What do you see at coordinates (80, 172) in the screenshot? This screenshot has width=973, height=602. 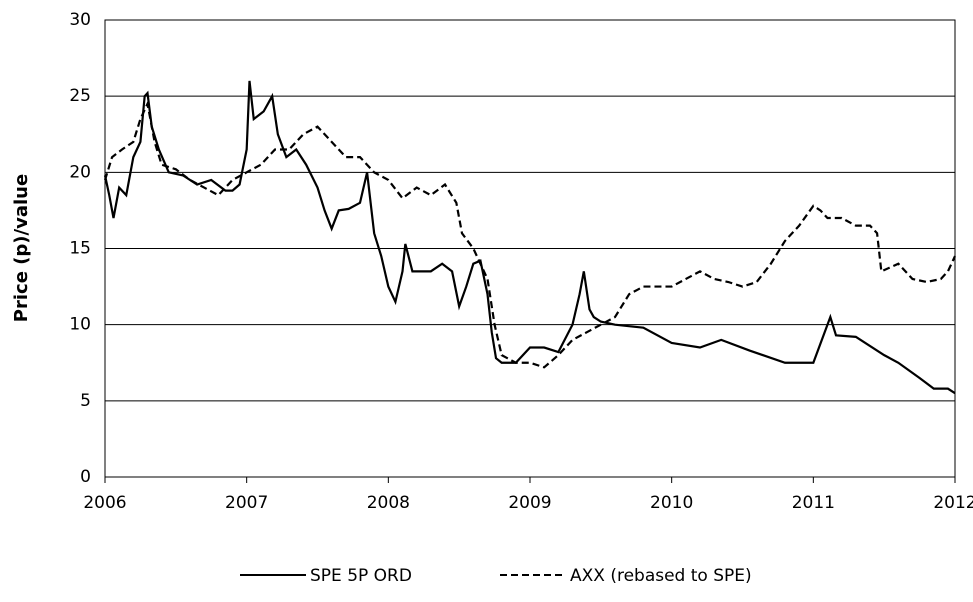 I see `y-tick-label: 20` at bounding box center [80, 172].